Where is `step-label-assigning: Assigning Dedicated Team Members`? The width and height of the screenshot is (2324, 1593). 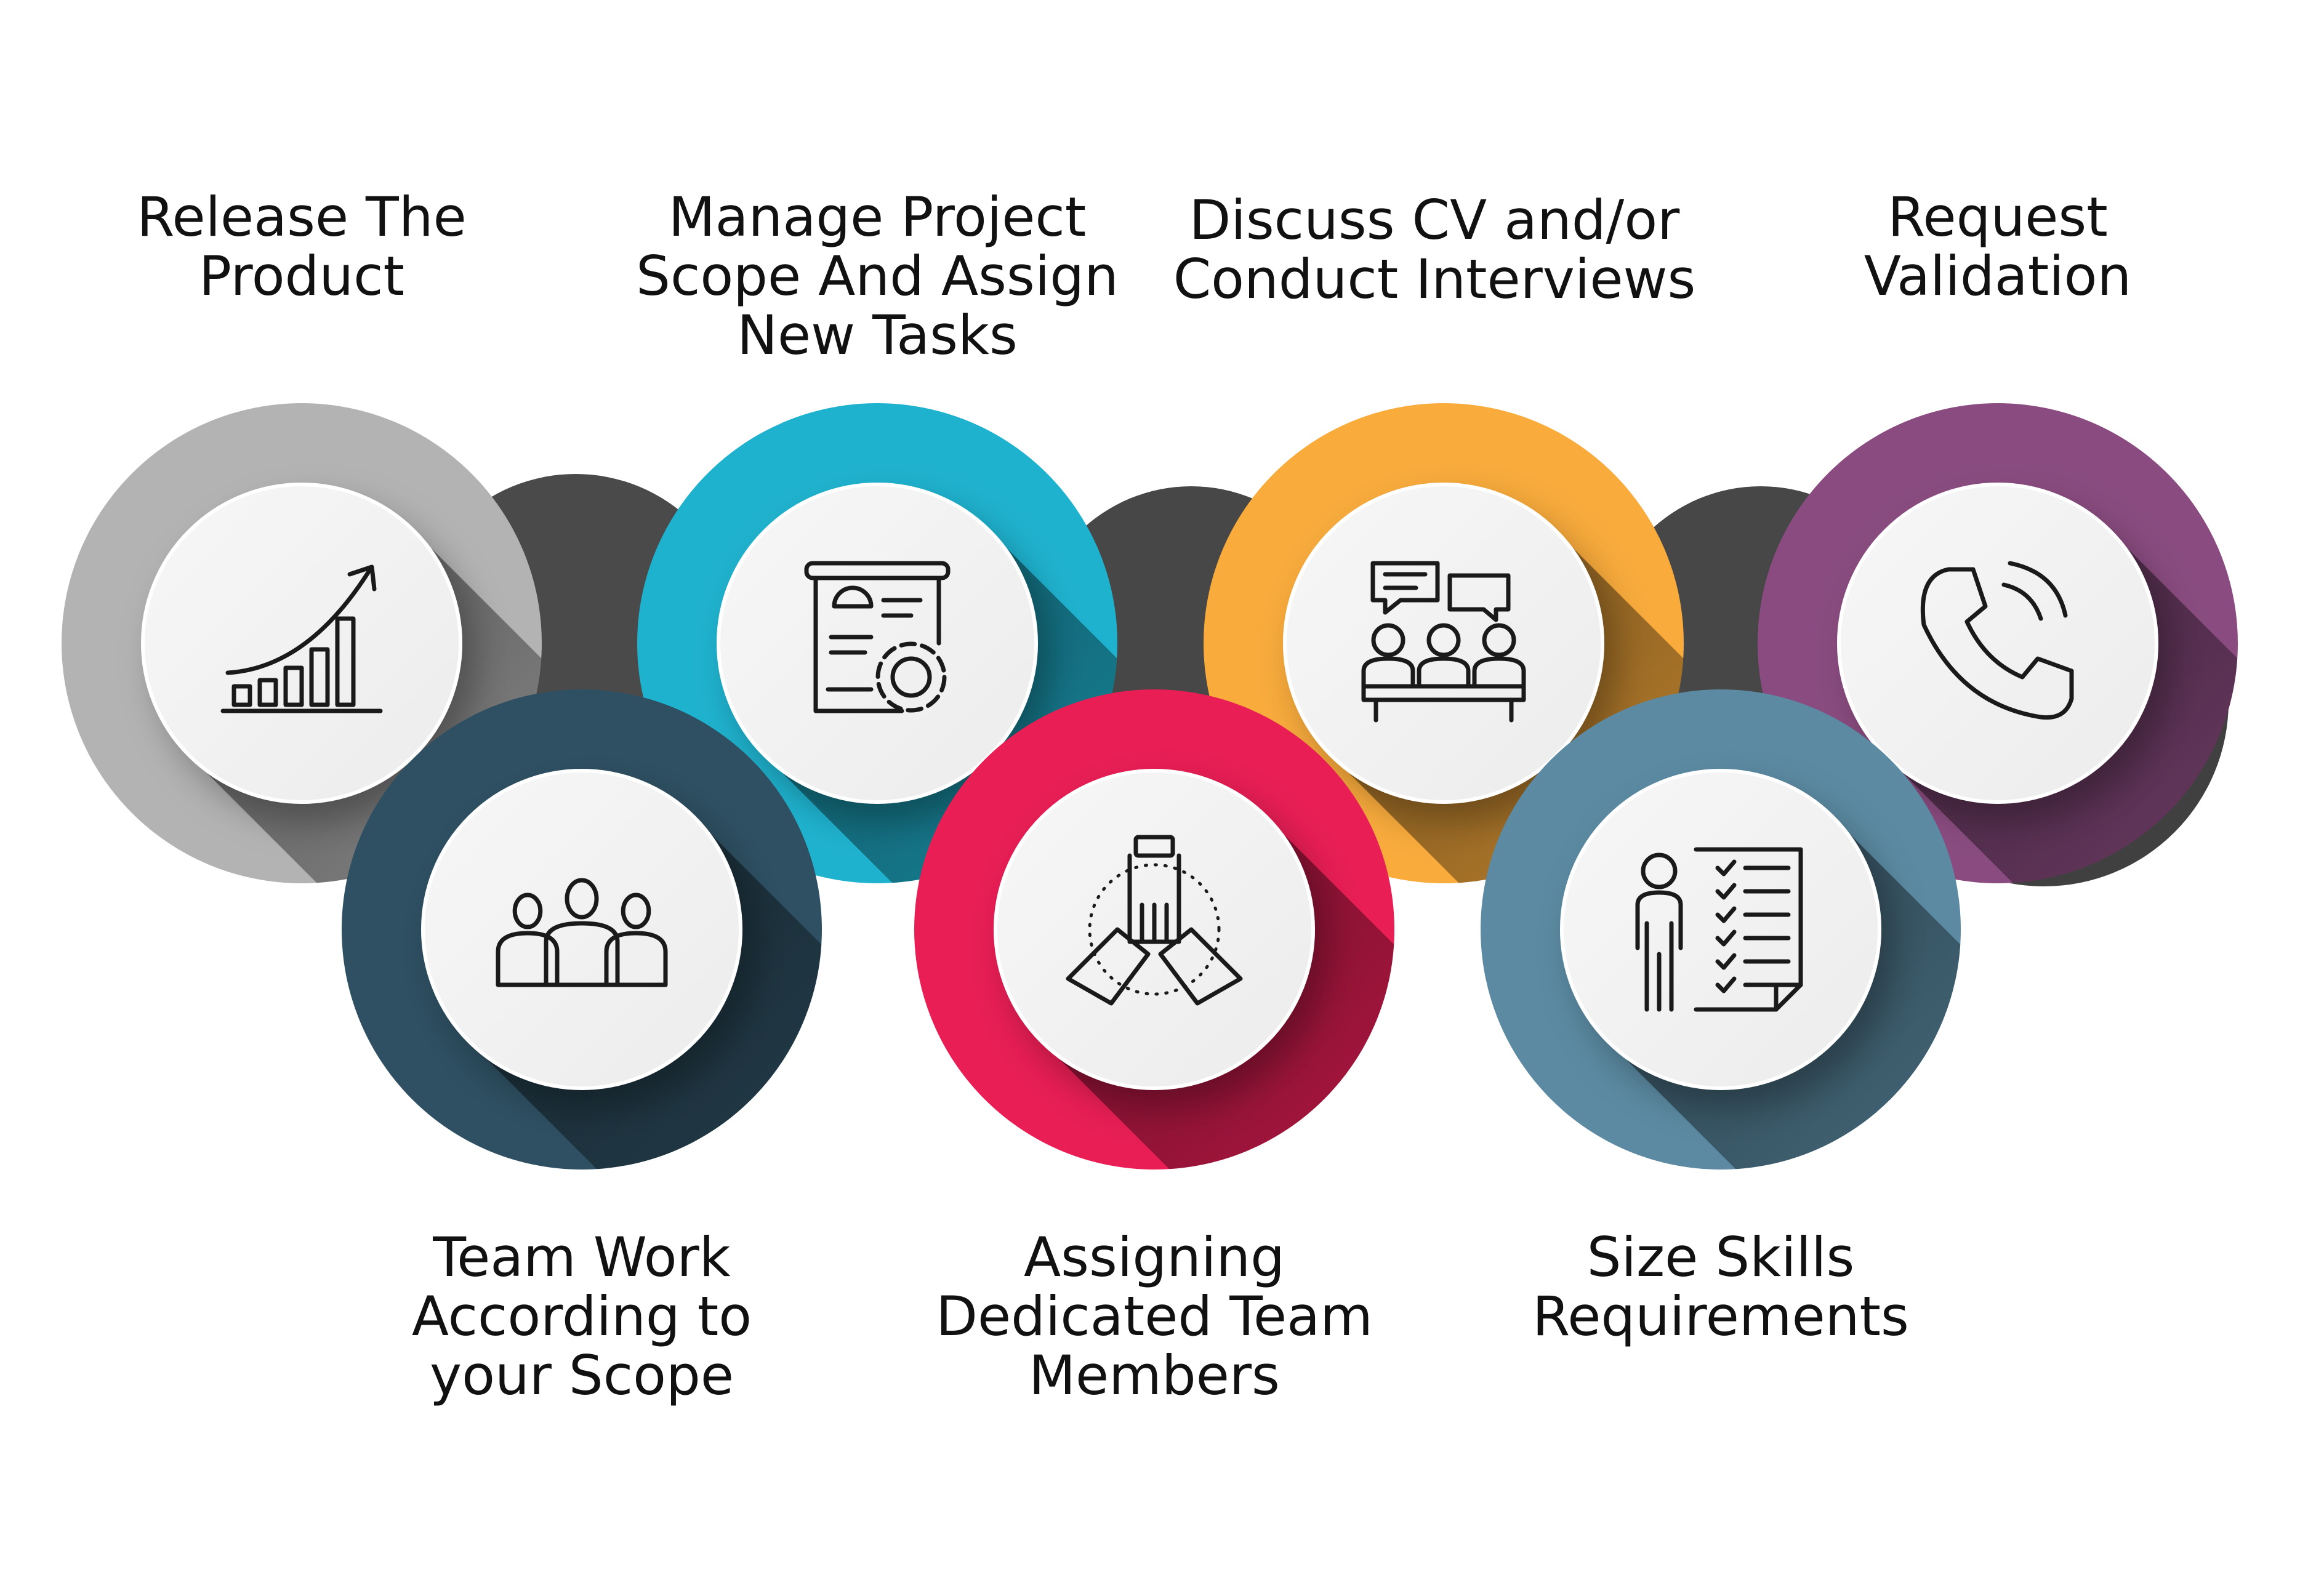 step-label-assigning: Assigning Dedicated Team Members is located at coordinates (1154, 1316).